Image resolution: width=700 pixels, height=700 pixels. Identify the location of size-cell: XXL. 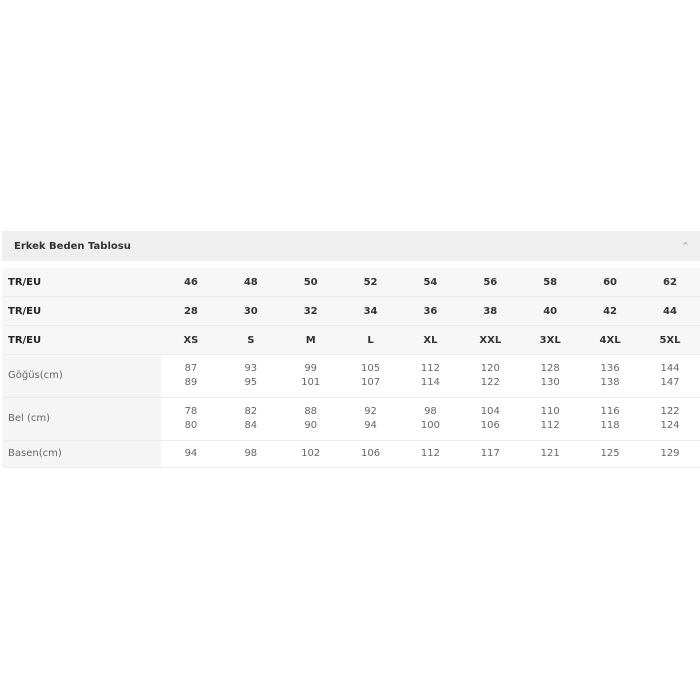
(490, 340).